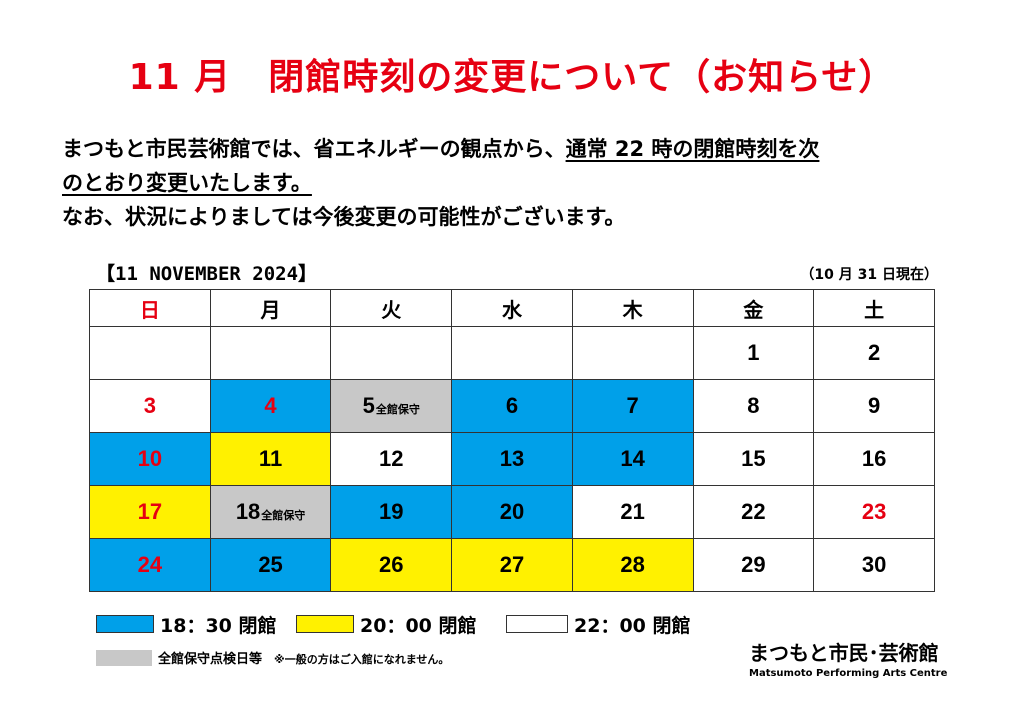 The image size is (1024, 724). I want to click on calendar-day-cell: 4, so click(270, 406).